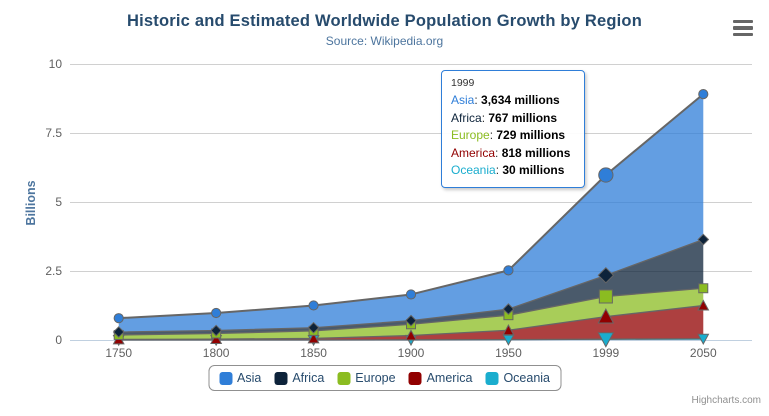  Describe the element at coordinates (415, 378) in the screenshot. I see `legend-symbol-america` at that location.